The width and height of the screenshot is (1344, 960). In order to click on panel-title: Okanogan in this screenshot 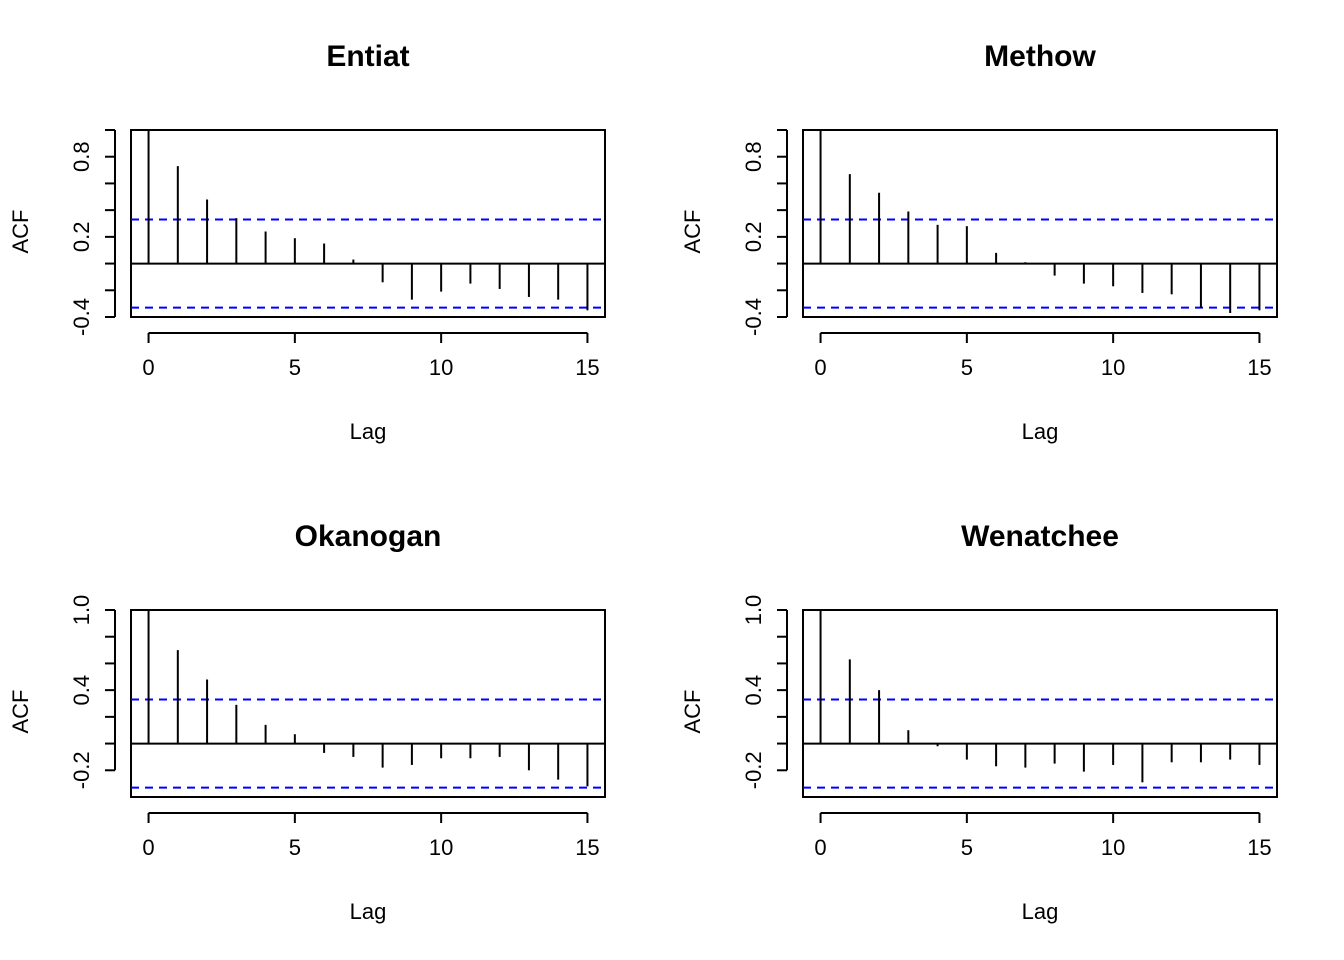, I will do `click(368, 536)`.